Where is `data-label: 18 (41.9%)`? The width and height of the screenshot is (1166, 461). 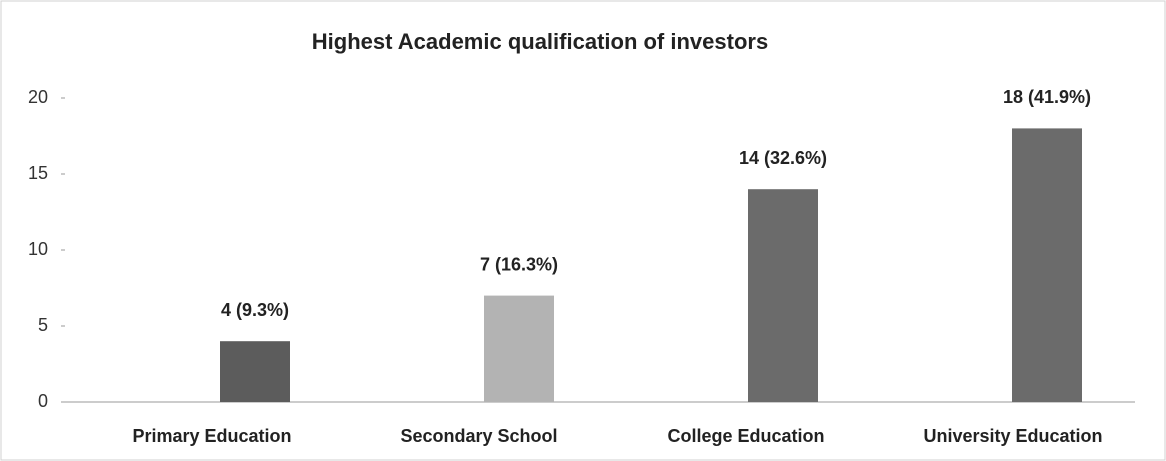
data-label: 18 (41.9%) is located at coordinates (1047, 97).